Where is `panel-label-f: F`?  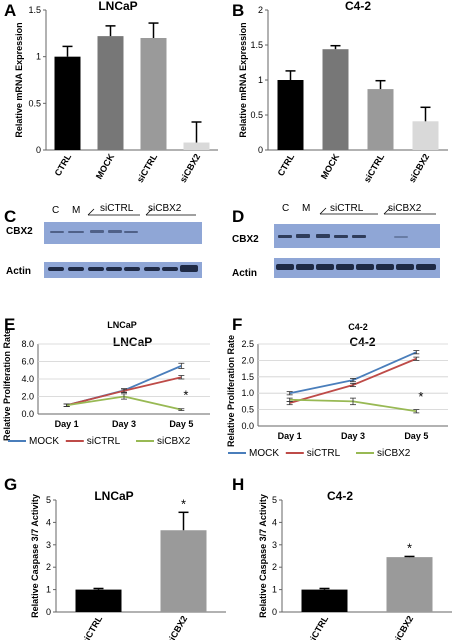 panel-label-f: F is located at coordinates (237, 324).